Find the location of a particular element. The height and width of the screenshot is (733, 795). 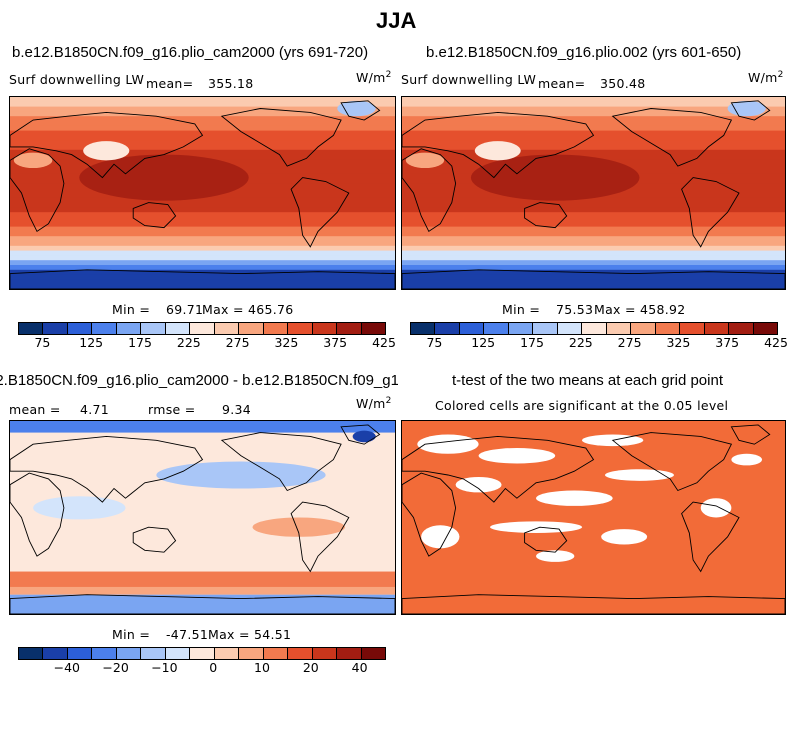

panel4-map is located at coordinates (593, 517).